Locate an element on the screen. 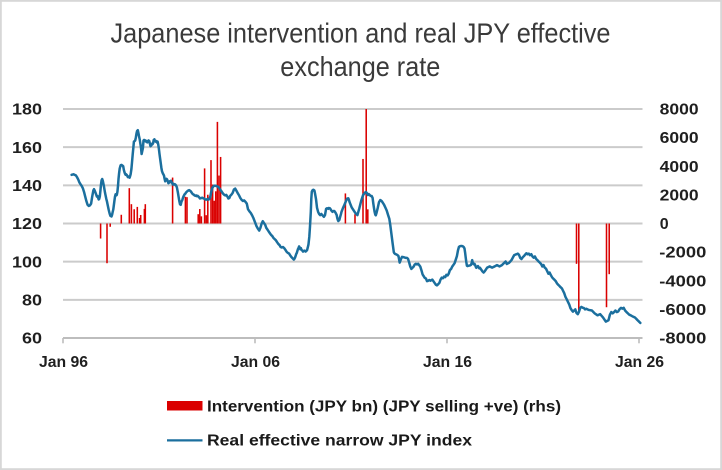  svg-text: Jan 16 is located at coordinates (447, 362).